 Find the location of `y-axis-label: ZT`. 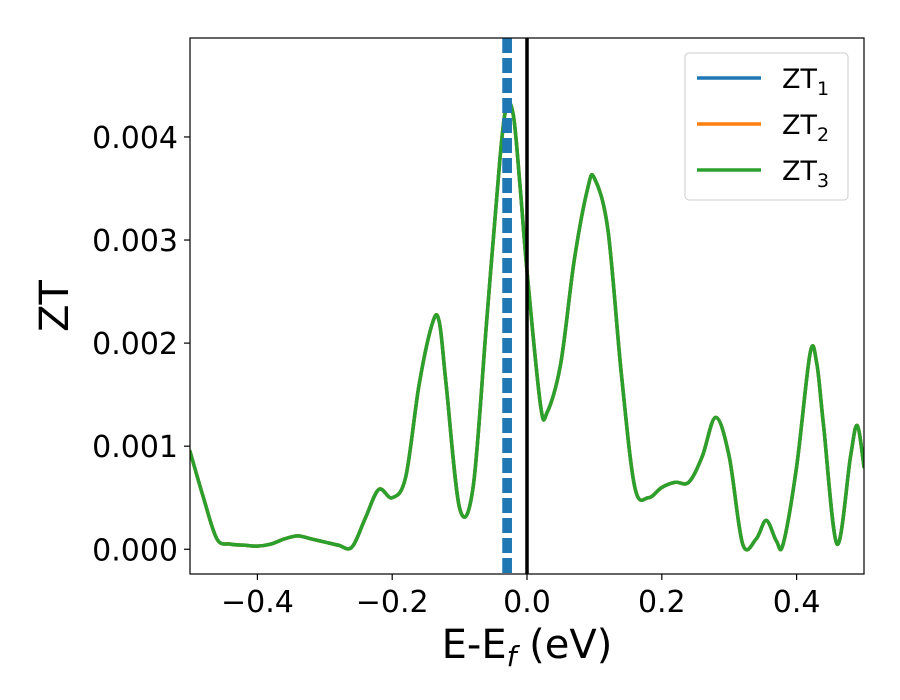

y-axis-label: ZT is located at coordinates (55, 306).